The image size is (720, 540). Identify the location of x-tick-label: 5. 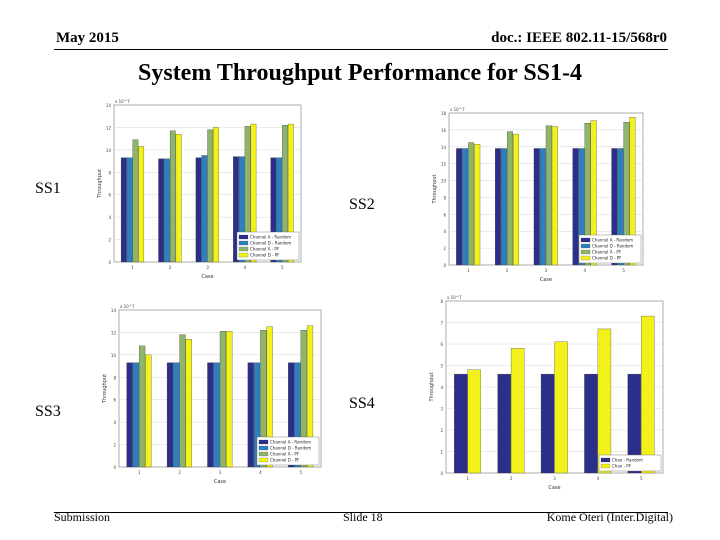
(641, 478).